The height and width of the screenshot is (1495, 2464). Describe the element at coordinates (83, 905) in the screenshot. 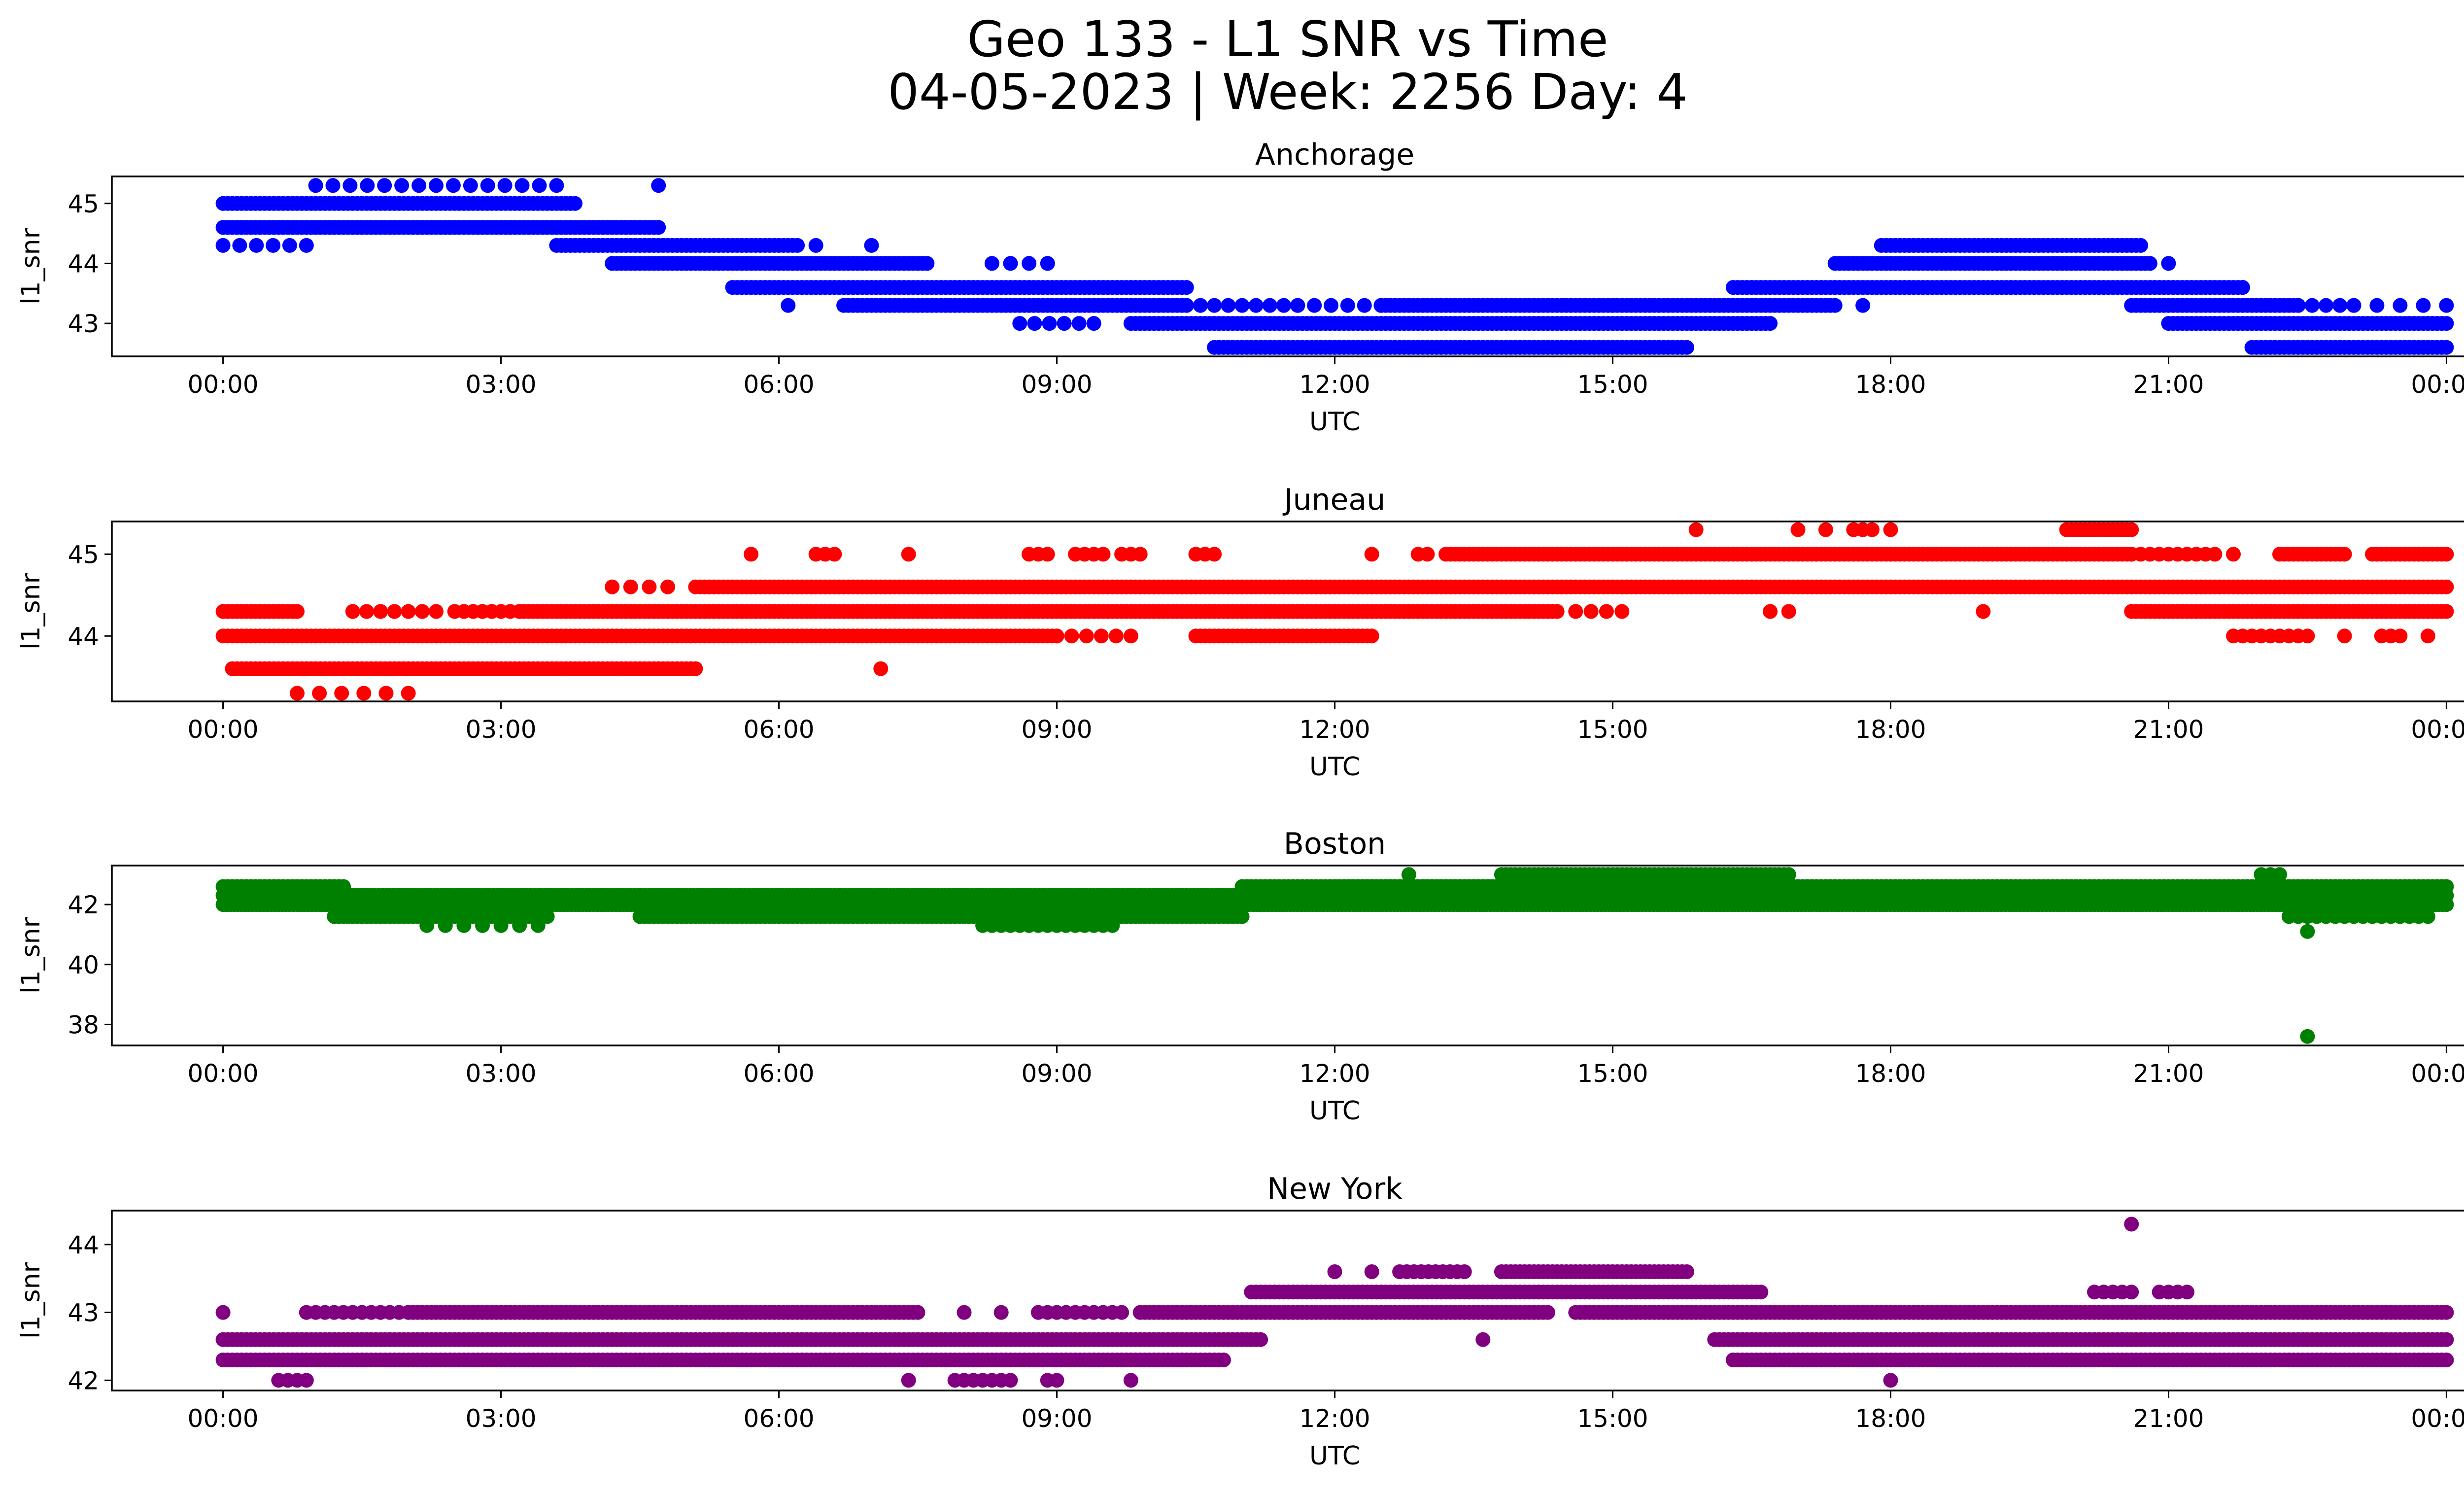

I see `y-tick-label: 42` at that location.